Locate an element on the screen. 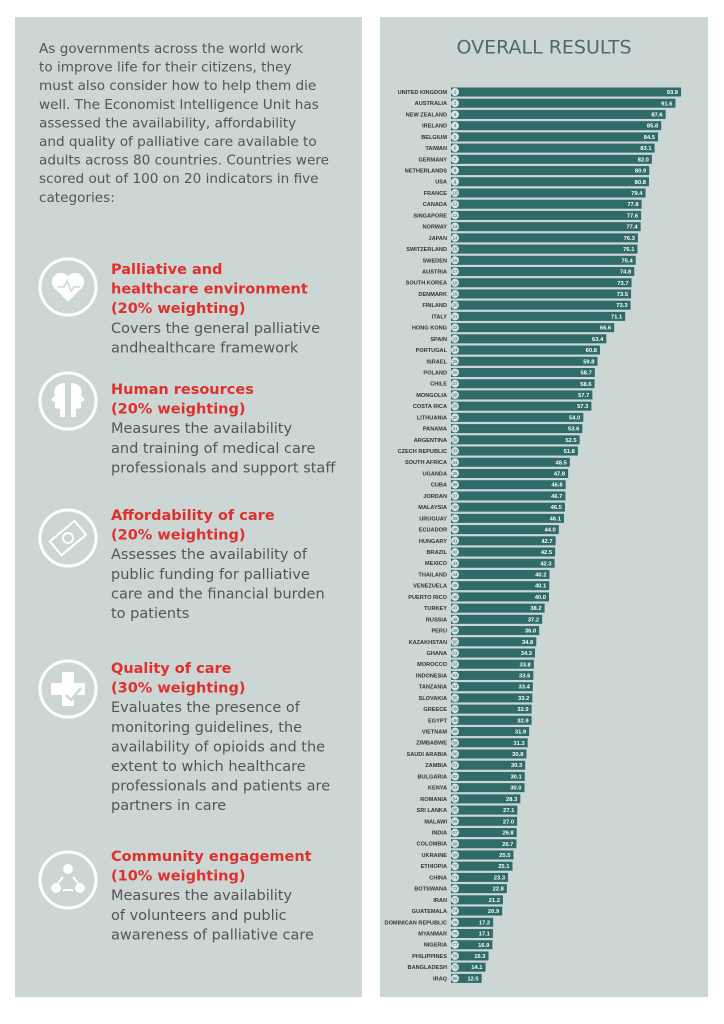 The width and height of the screenshot is (724, 1024). country-label: BRAZIL is located at coordinates (436, 553).